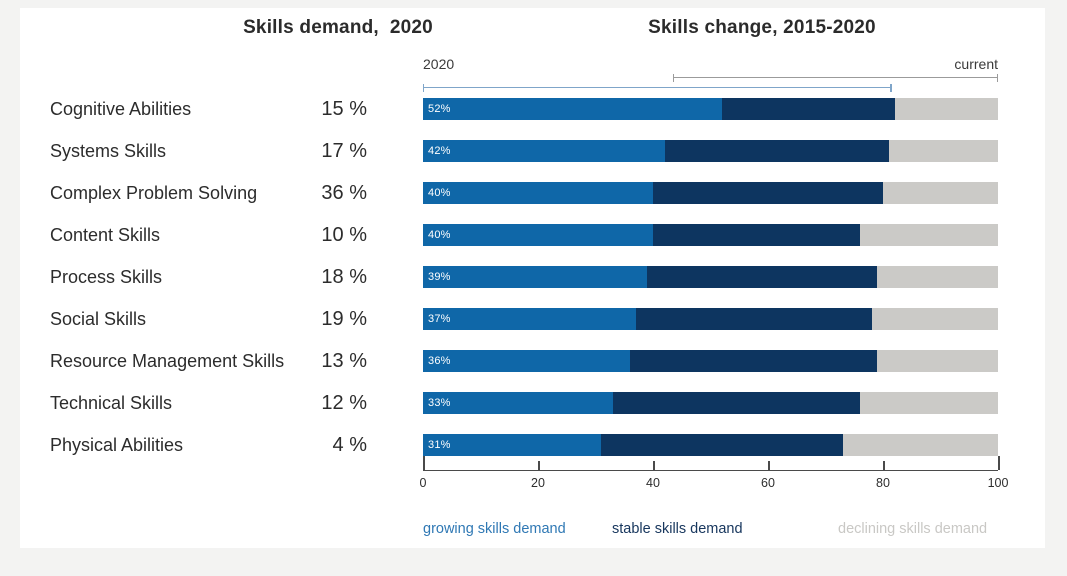 The height and width of the screenshot is (576, 1067). What do you see at coordinates (108, 151) in the screenshot?
I see `skill-label: Systems Skills` at bounding box center [108, 151].